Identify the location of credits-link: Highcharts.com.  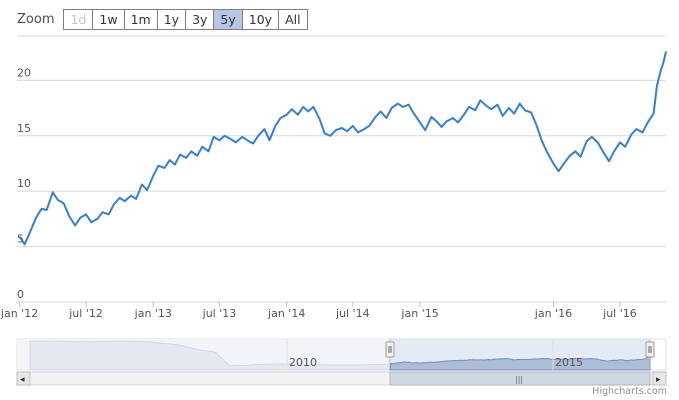
(629, 391).